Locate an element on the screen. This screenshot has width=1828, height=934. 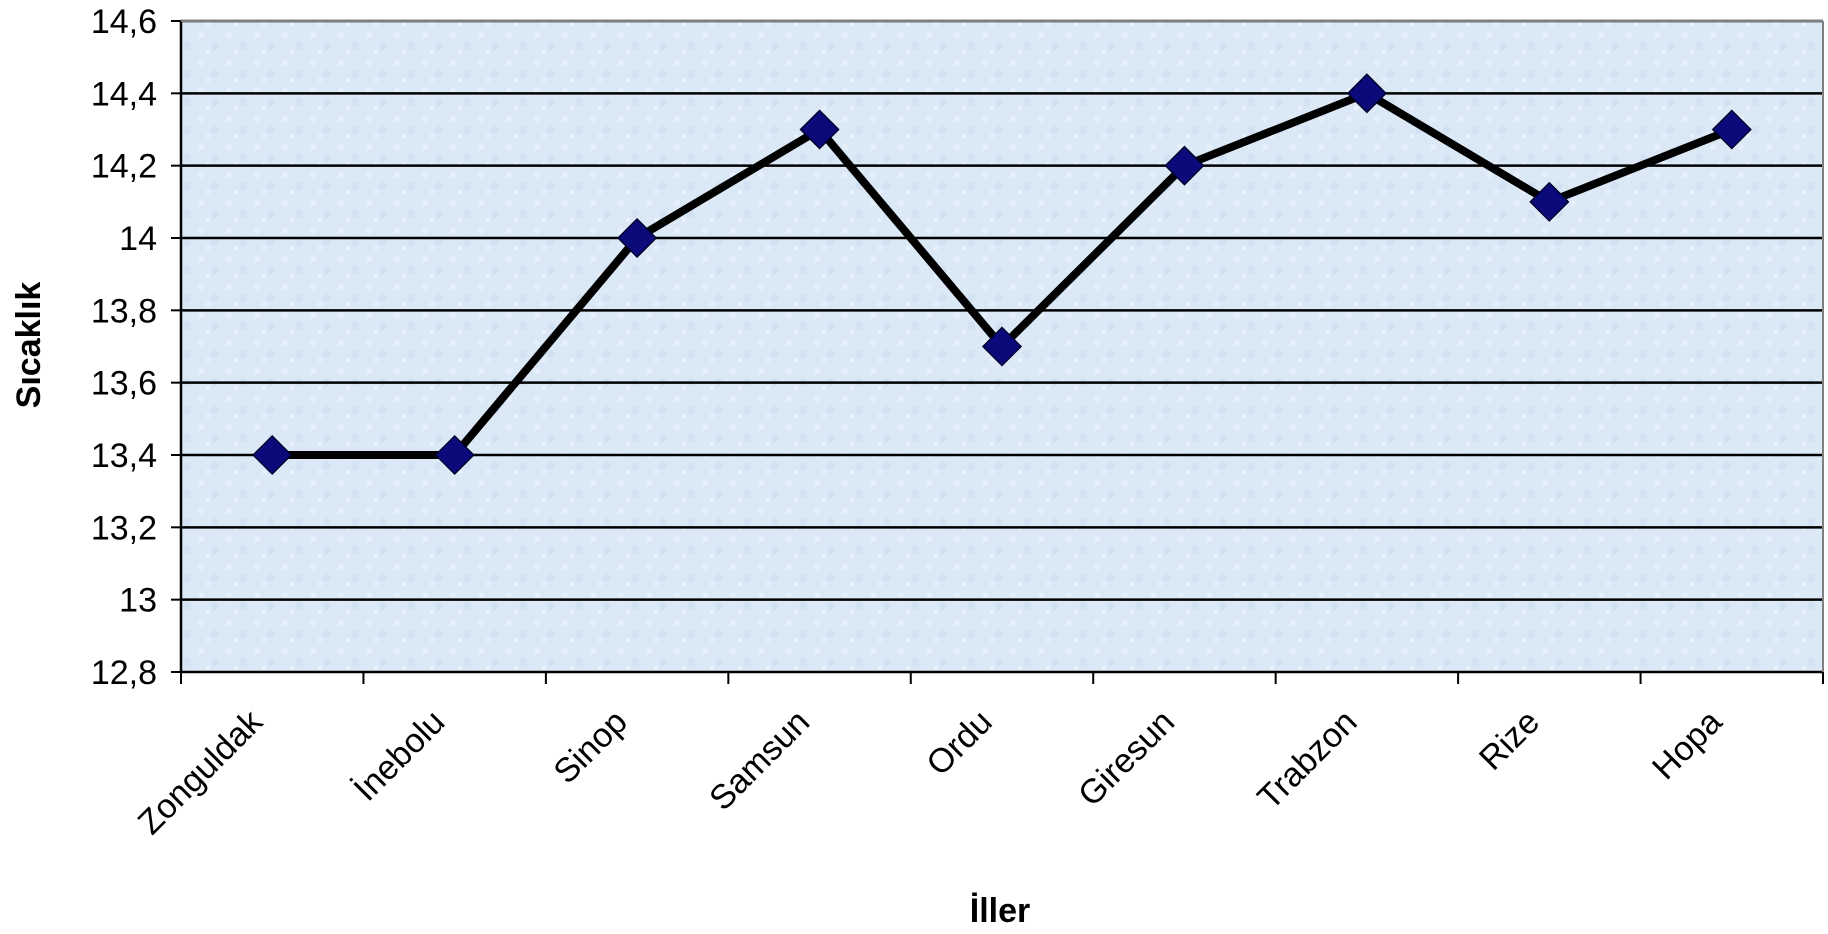
y-tick-label: 14,6 is located at coordinates (124, 22).